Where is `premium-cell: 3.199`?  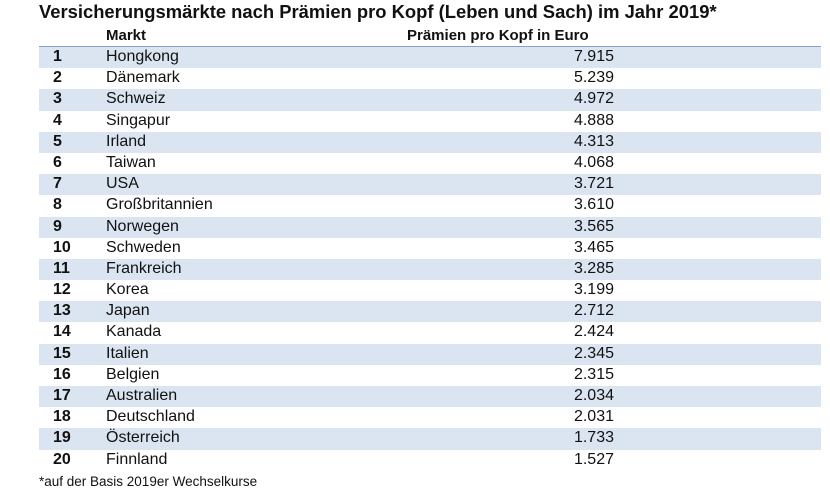
premium-cell: 3.199 is located at coordinates (593, 290).